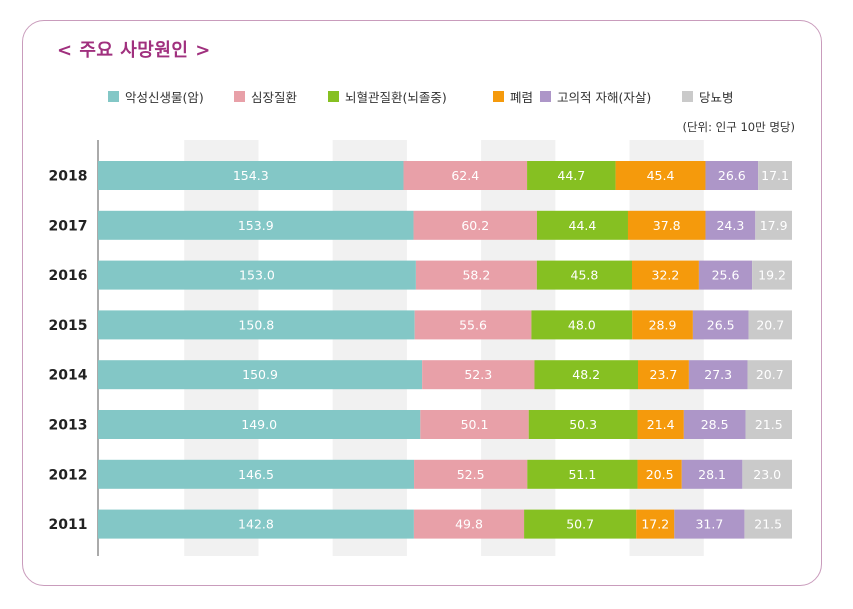 Image resolution: width=853 pixels, height=609 pixels. What do you see at coordinates (660, 474) in the screenshot?
I see `bar-value-label: 20.5` at bounding box center [660, 474].